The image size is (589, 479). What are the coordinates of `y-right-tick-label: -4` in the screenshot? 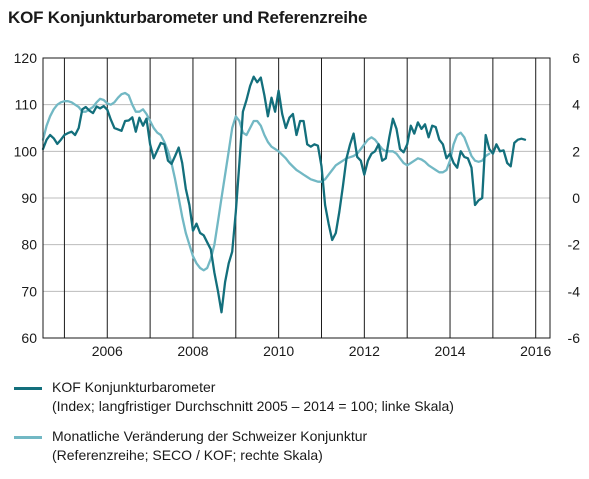 It's located at (574, 291).